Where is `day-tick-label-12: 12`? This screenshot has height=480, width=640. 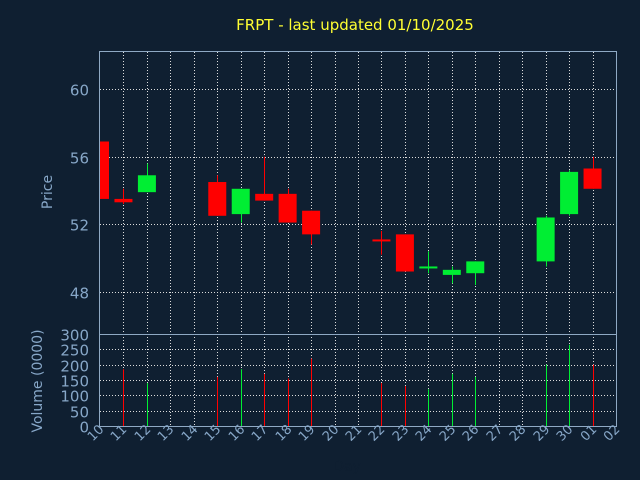 day-tick-label-12: 12 is located at coordinates (143, 433).